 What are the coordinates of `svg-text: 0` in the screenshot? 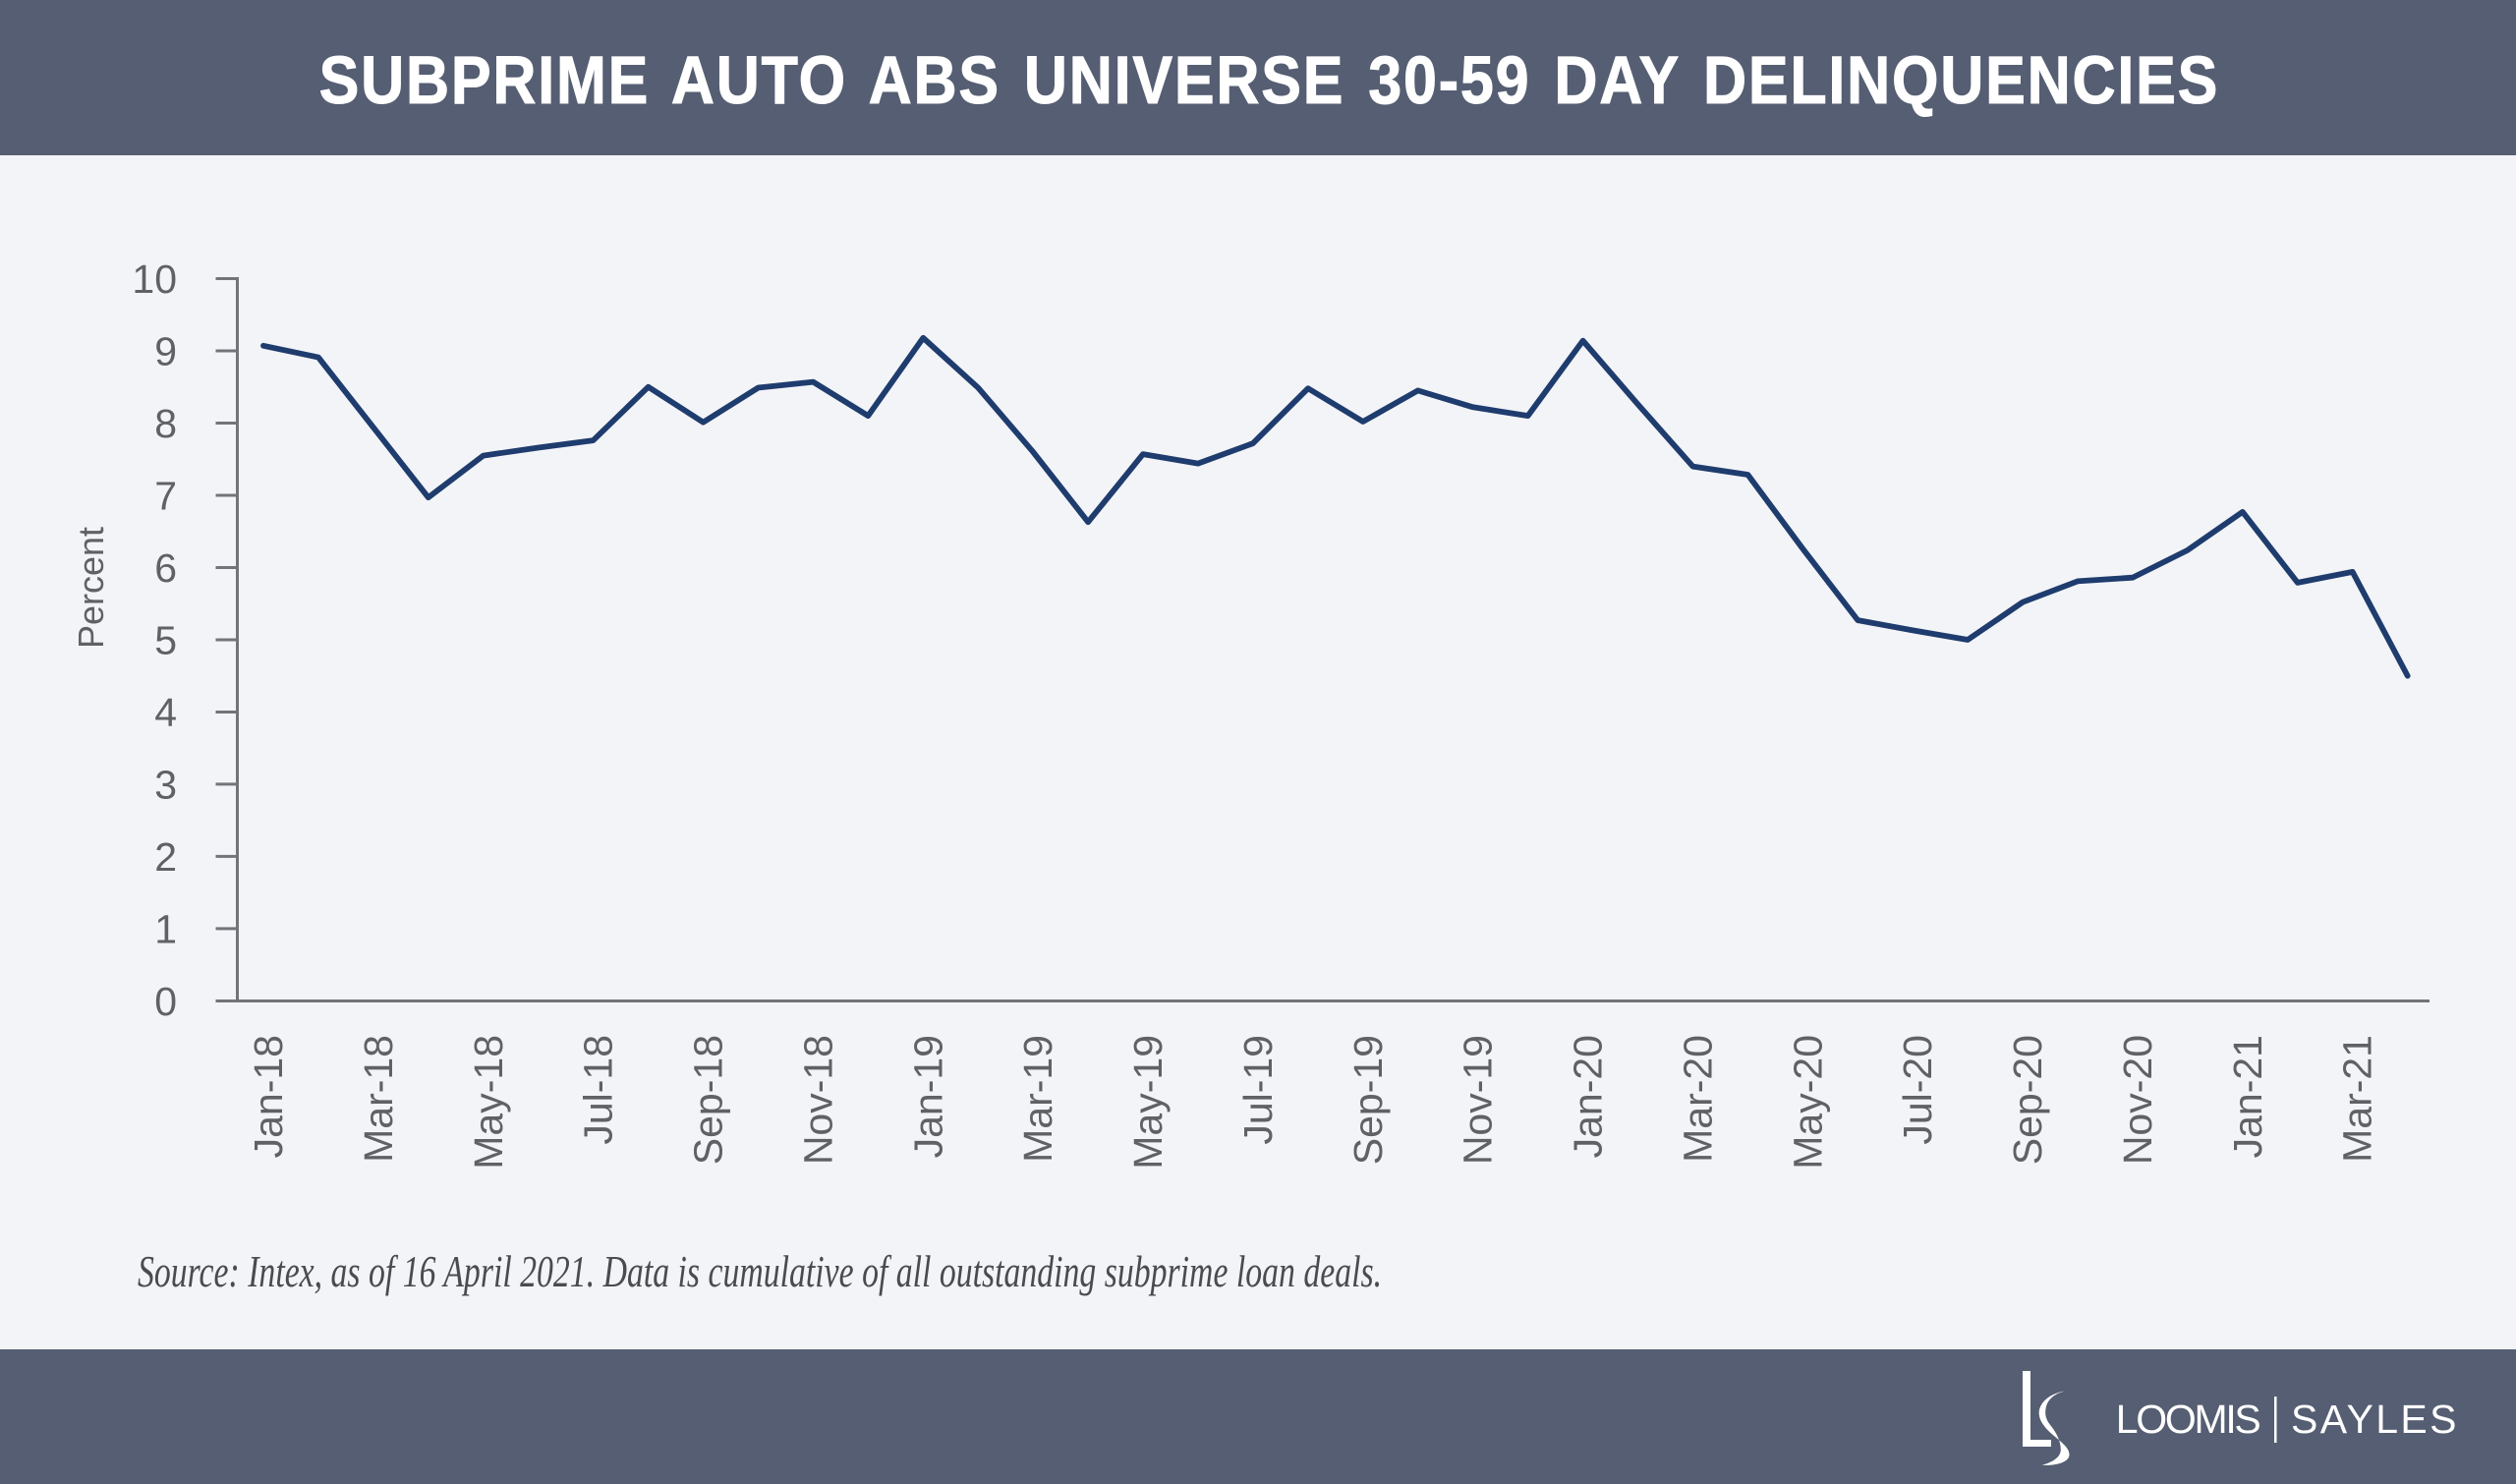 It's located at (165, 1001).